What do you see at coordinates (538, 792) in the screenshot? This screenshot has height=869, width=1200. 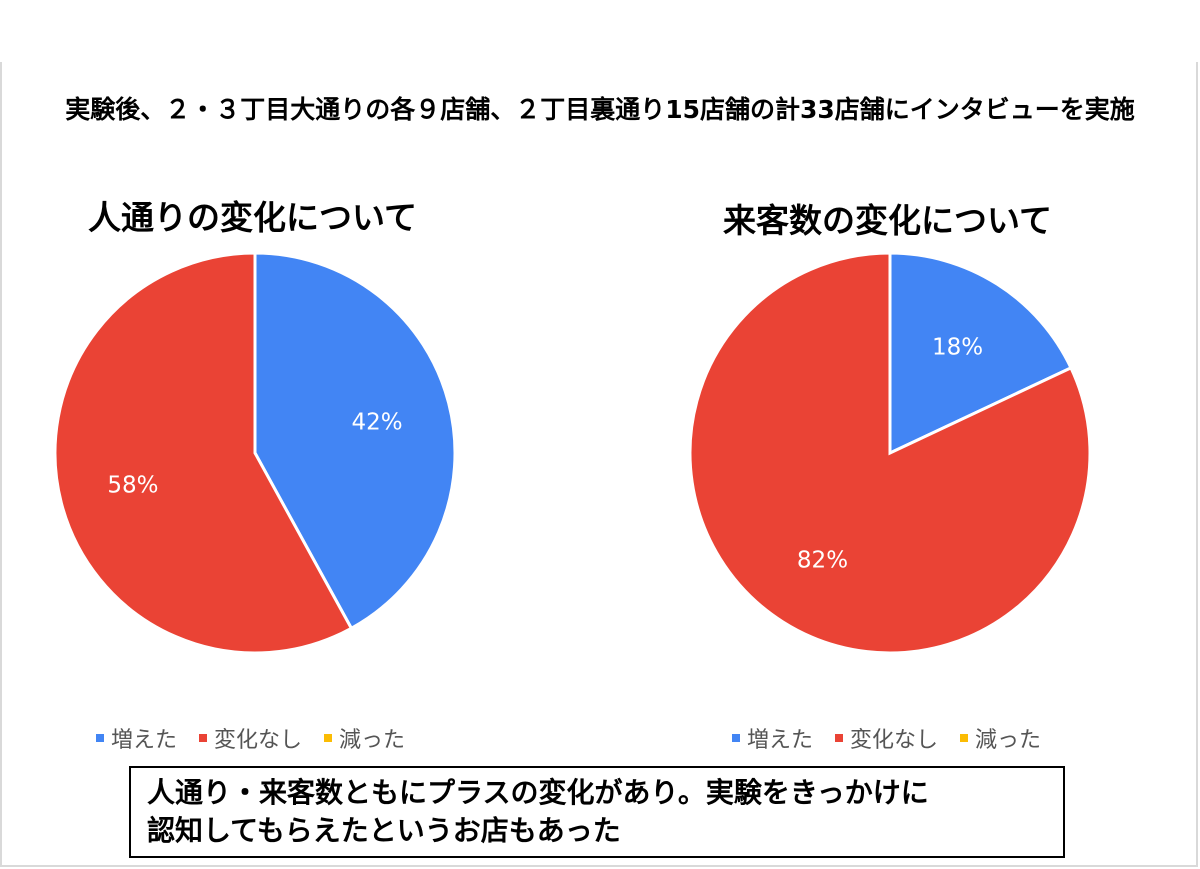 I see `conclusion-line-1: 人通り・来客数ともにプラスの変化があり。実験をきっかけに` at bounding box center [538, 792].